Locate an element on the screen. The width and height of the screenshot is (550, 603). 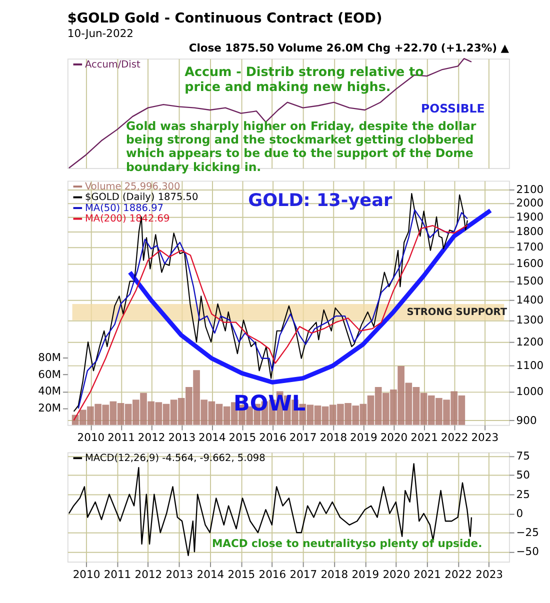
text: Close 1875.50 Volume 26.0M Chg +22.70 (+1.23%) ▲ is located at coordinates (349, 48).